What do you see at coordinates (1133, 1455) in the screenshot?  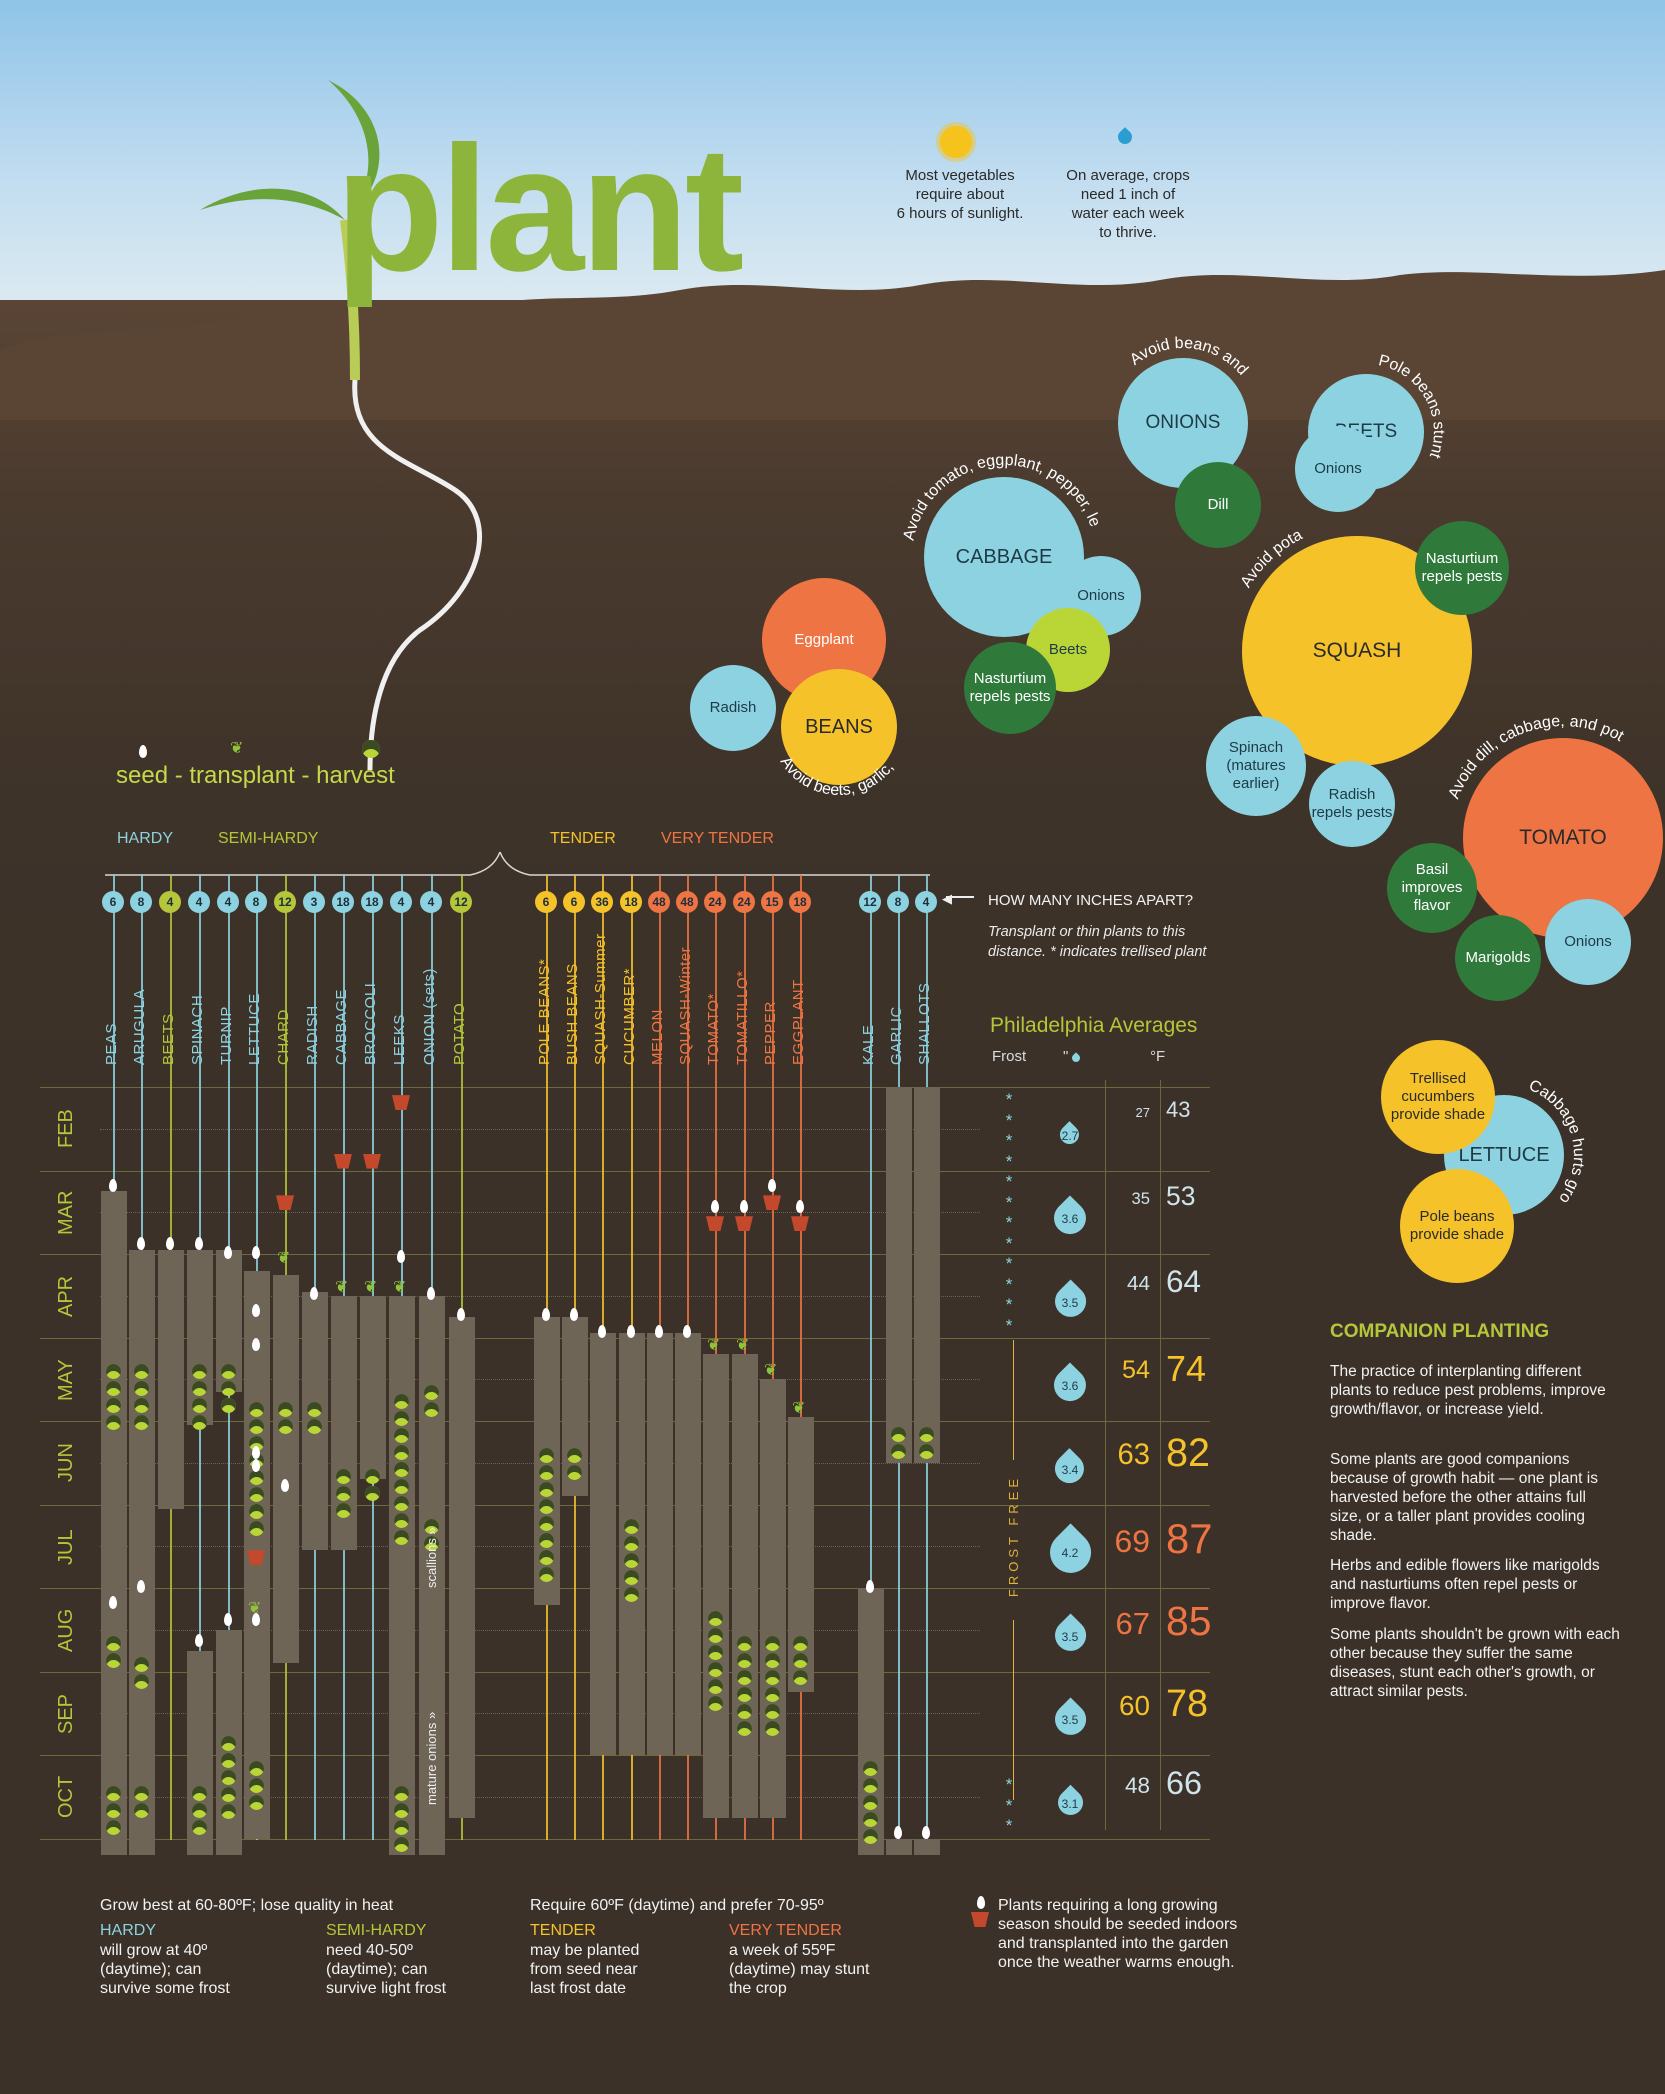 I see `low-temperature-value: 63` at bounding box center [1133, 1455].